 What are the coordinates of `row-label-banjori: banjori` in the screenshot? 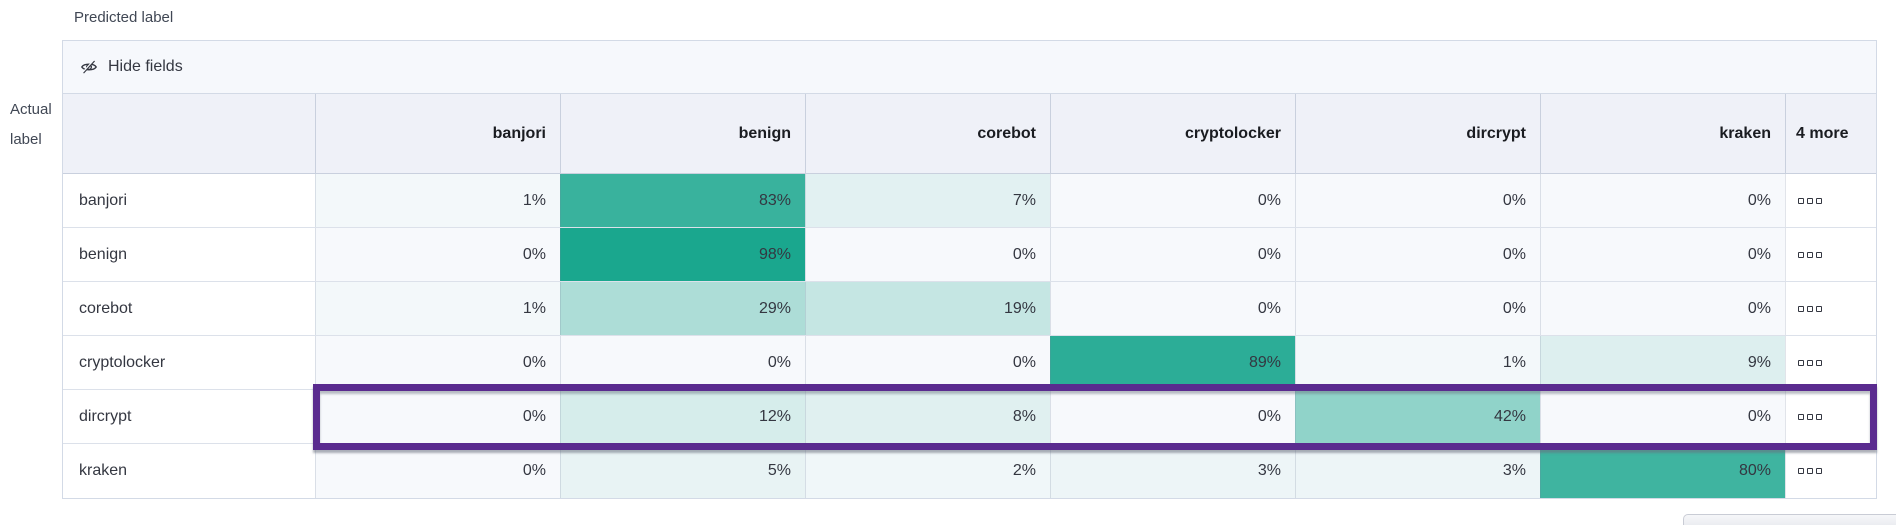 It's located at (189, 200).